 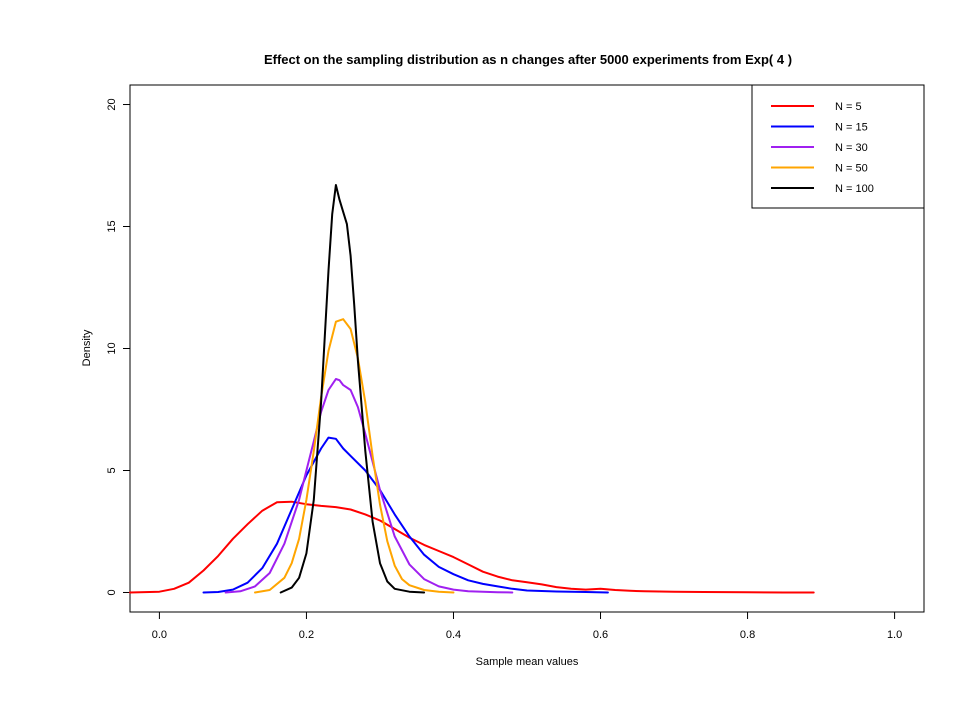 I want to click on legend-label: N = 100, so click(x=854, y=189).